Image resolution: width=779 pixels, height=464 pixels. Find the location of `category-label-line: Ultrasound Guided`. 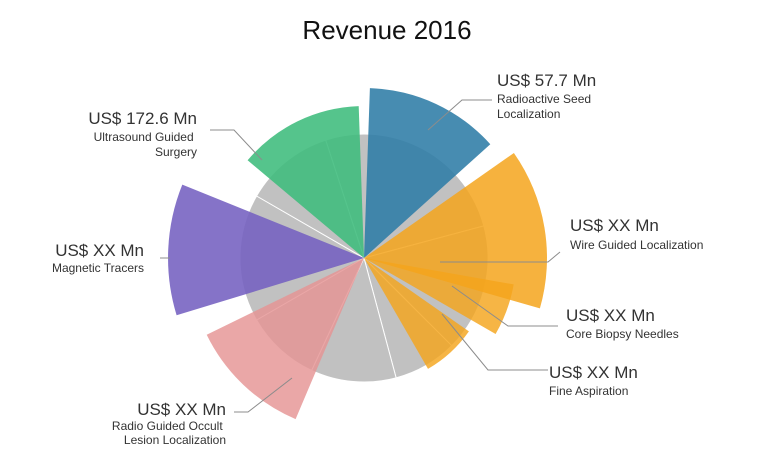

category-label-line: Ultrasound Guided is located at coordinates (144, 137).